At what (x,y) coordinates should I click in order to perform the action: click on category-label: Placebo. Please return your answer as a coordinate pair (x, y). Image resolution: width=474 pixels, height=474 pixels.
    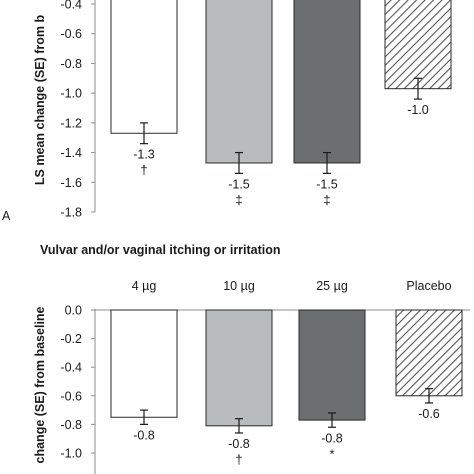
    Looking at the image, I should click on (428, 286).